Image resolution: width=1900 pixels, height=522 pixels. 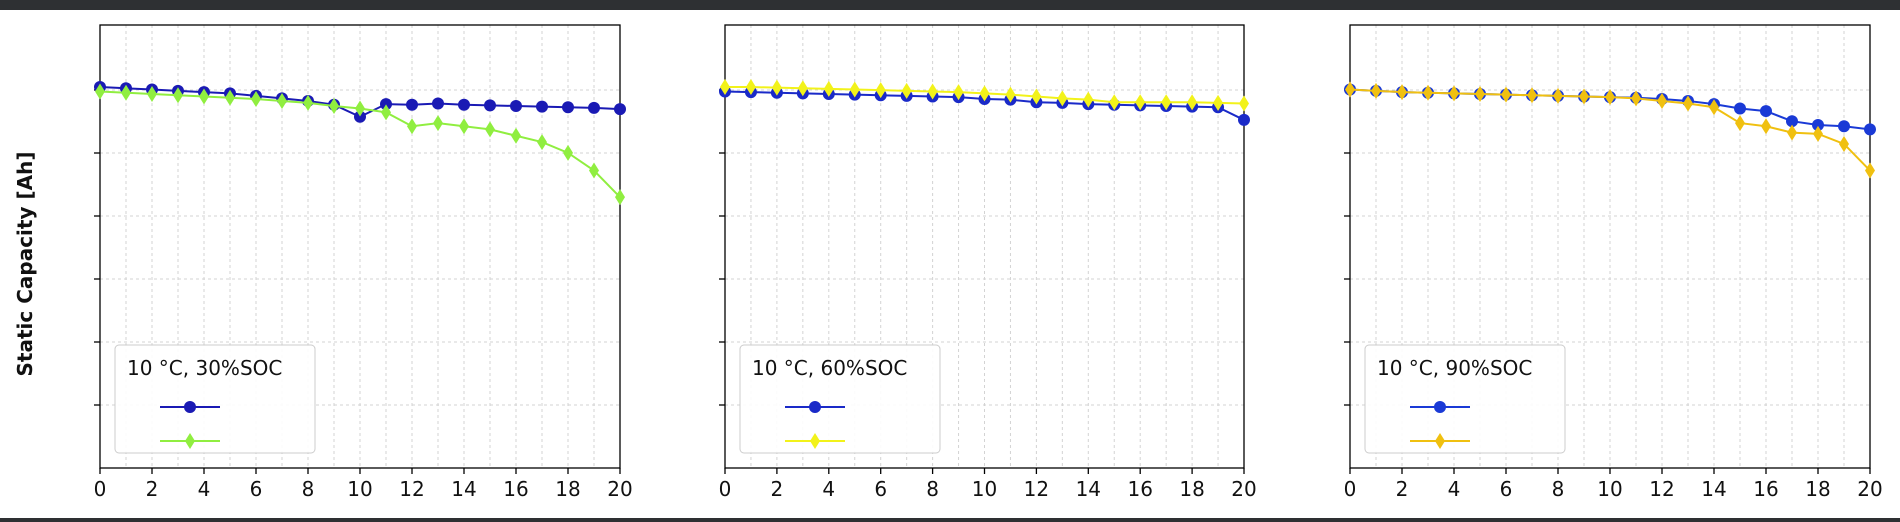 What do you see at coordinates (25, 264) in the screenshot?
I see `y-axis-label-text: Static Capacity [Ah]` at bounding box center [25, 264].